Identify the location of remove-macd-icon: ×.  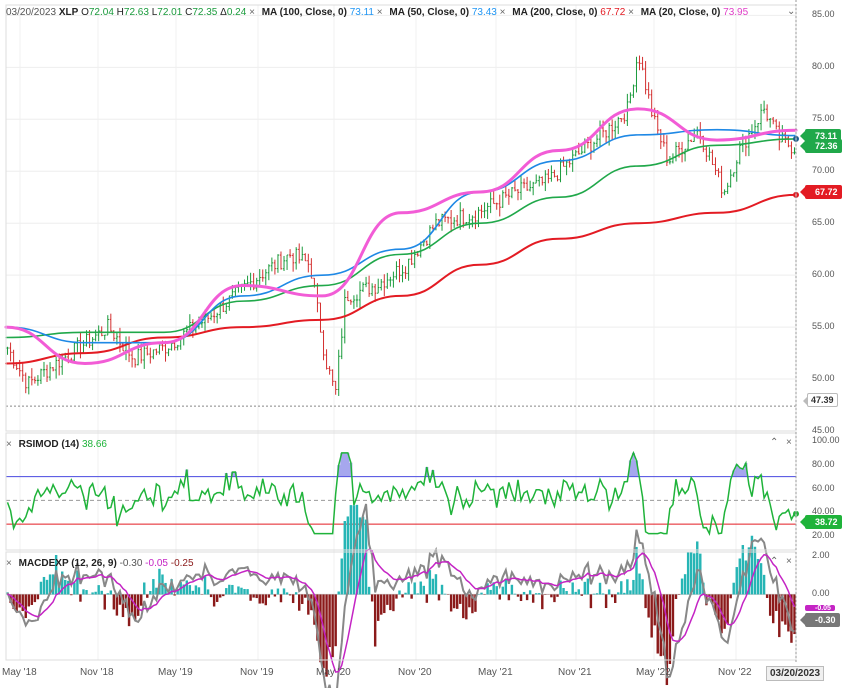
(9, 563).